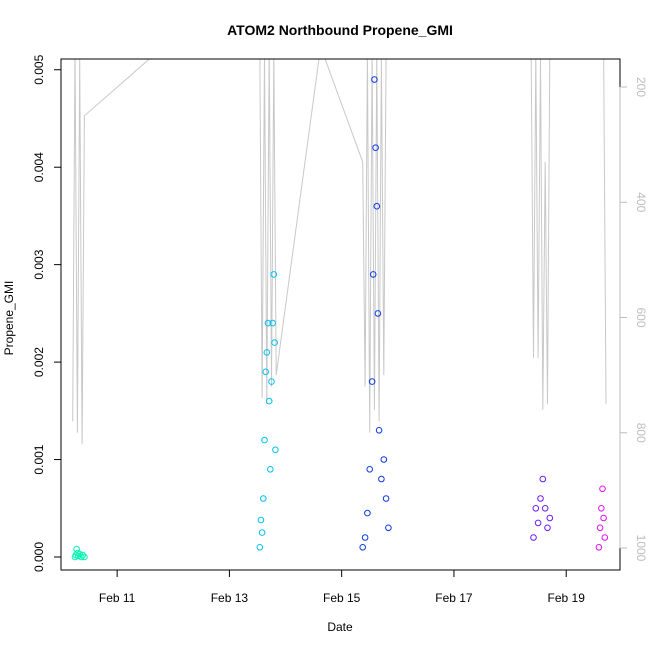 Image resolution: width=650 pixels, height=650 pixels. Describe the element at coordinates (39, 167) in the screenshot. I see `y-tick-label-4: 0.004` at that location.